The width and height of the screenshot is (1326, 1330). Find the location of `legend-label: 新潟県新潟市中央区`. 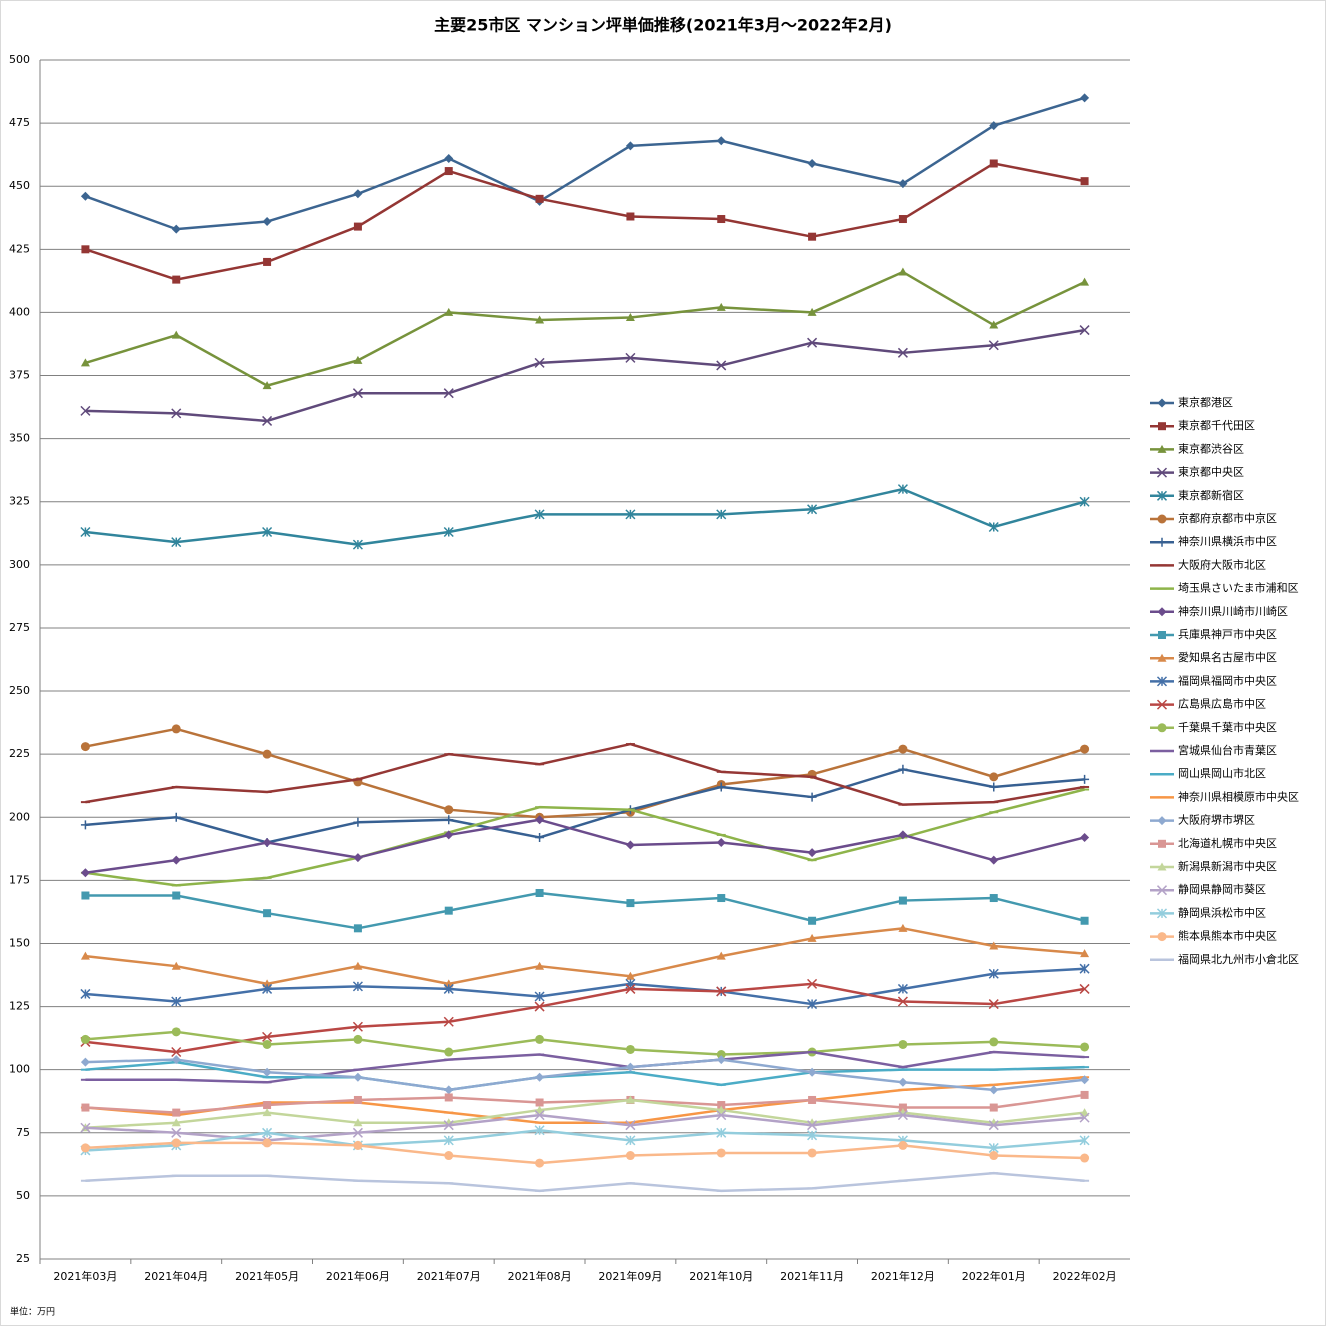

legend-label: 新潟県新潟市中央区 is located at coordinates (1227, 866).